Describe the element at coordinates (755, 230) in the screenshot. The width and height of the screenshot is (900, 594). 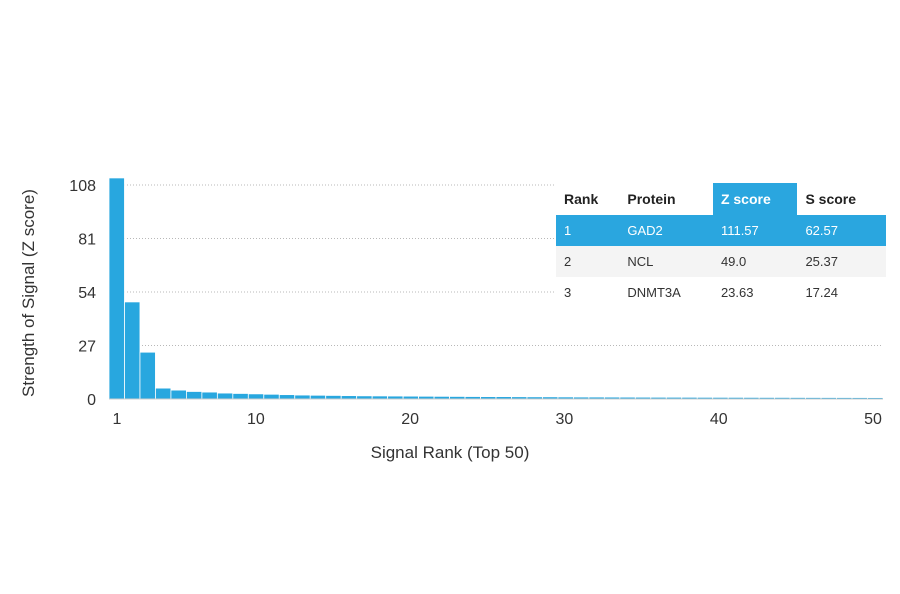
I see `cell-z-score: 111.57` at that location.